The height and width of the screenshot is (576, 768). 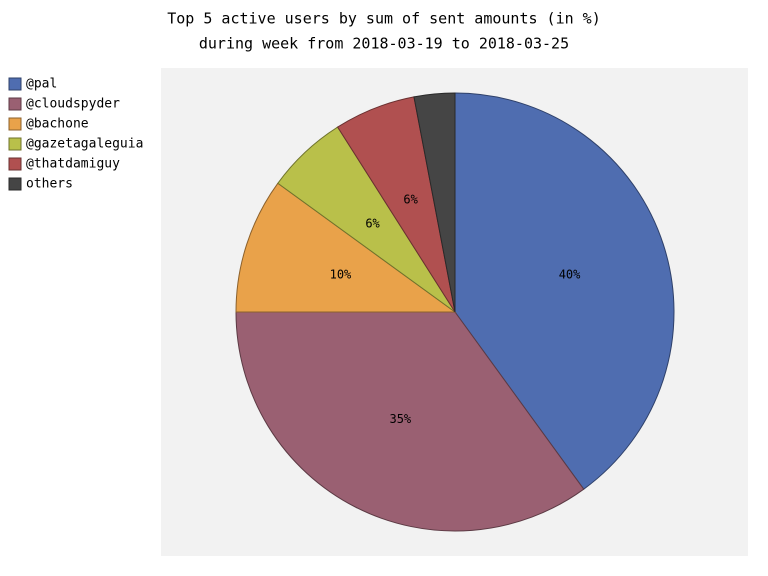 What do you see at coordinates (400, 419) in the screenshot?
I see `value-label: 35%` at bounding box center [400, 419].